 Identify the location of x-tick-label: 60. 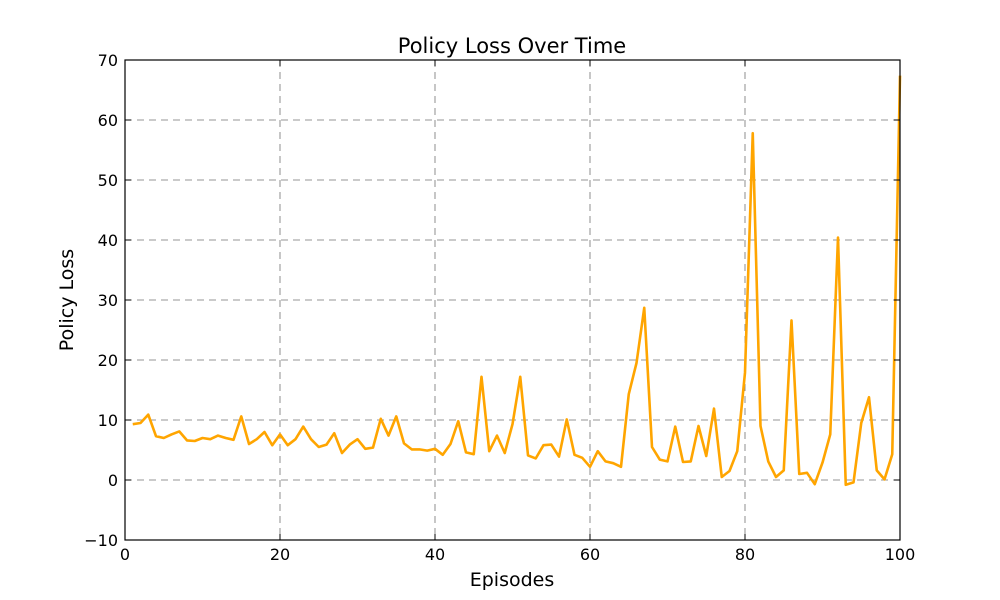
(590, 554).